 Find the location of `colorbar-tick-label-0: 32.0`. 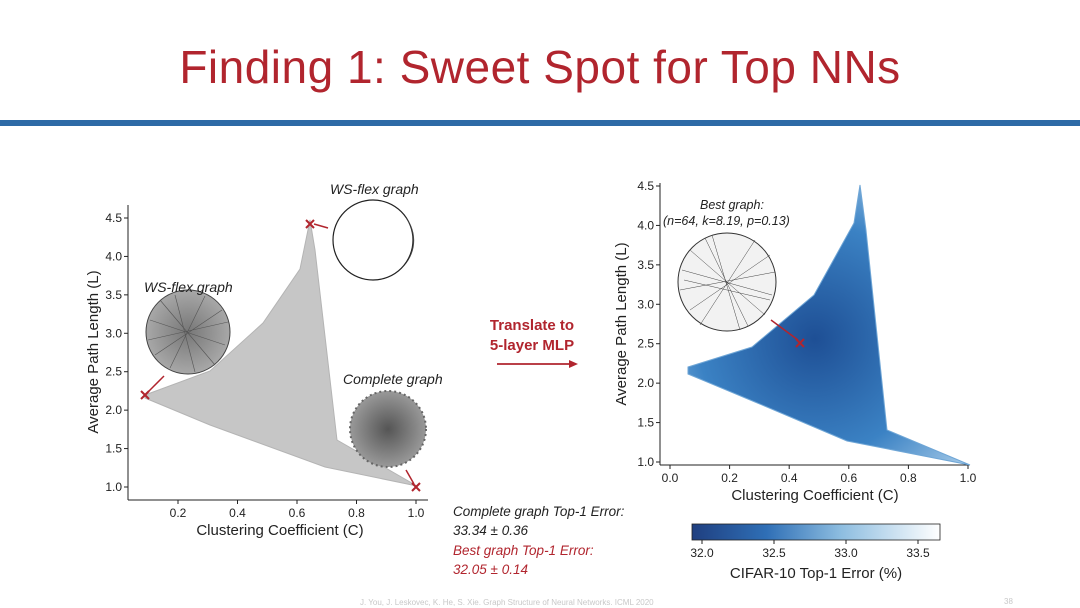

colorbar-tick-label-0: 32.0 is located at coordinates (702, 553).